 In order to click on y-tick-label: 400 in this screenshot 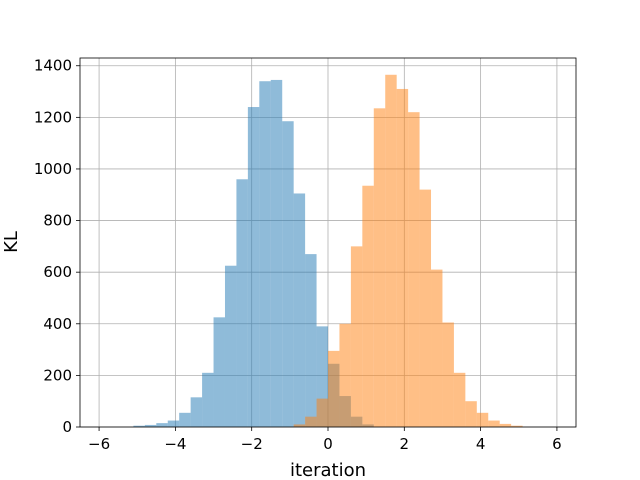, I will do `click(57, 324)`.